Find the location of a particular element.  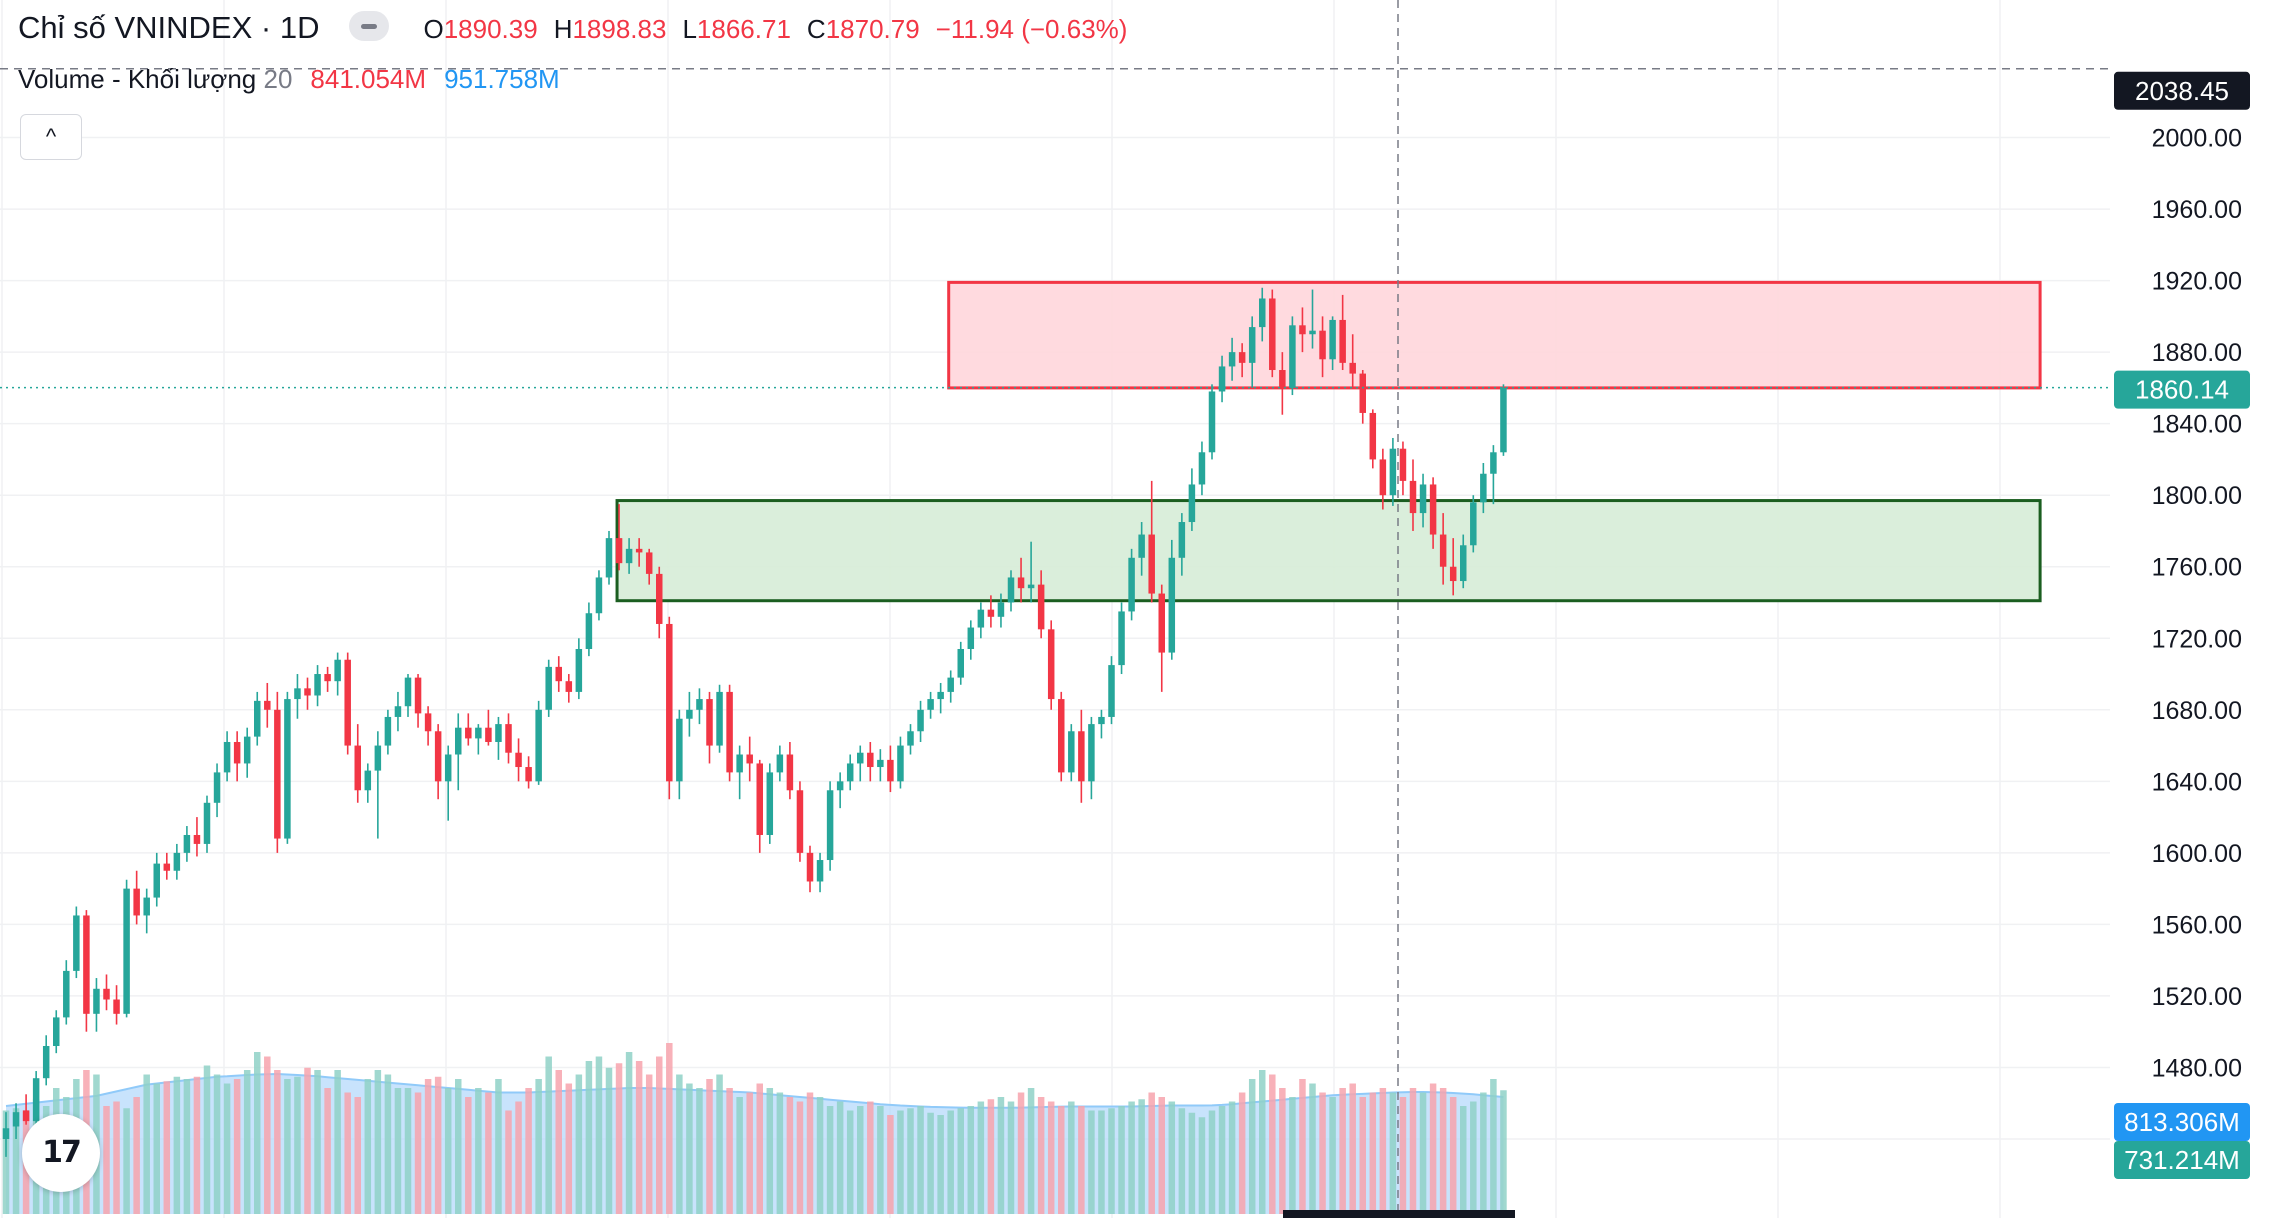

volume-ma-axis-label: 813.306M is located at coordinates (2182, 1122).